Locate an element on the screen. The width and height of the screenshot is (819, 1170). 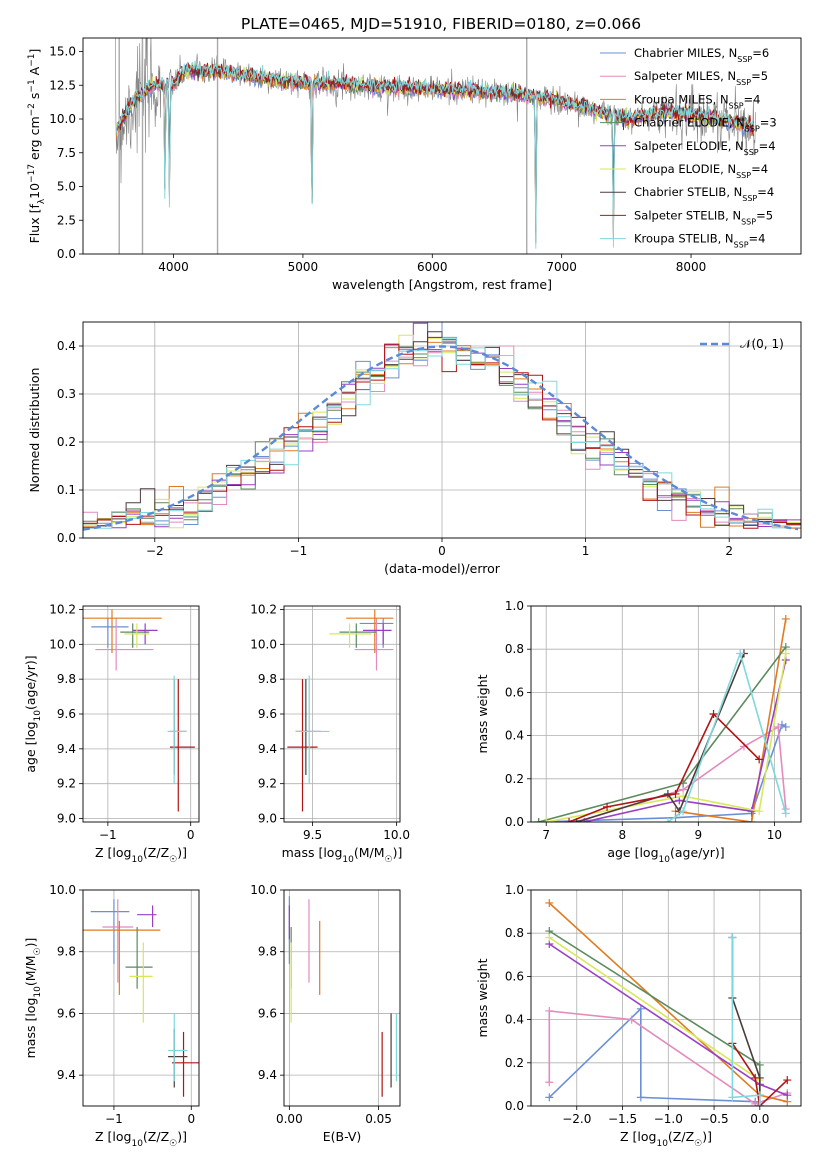
y-tick-label: 5.0 is located at coordinates (66, 187).